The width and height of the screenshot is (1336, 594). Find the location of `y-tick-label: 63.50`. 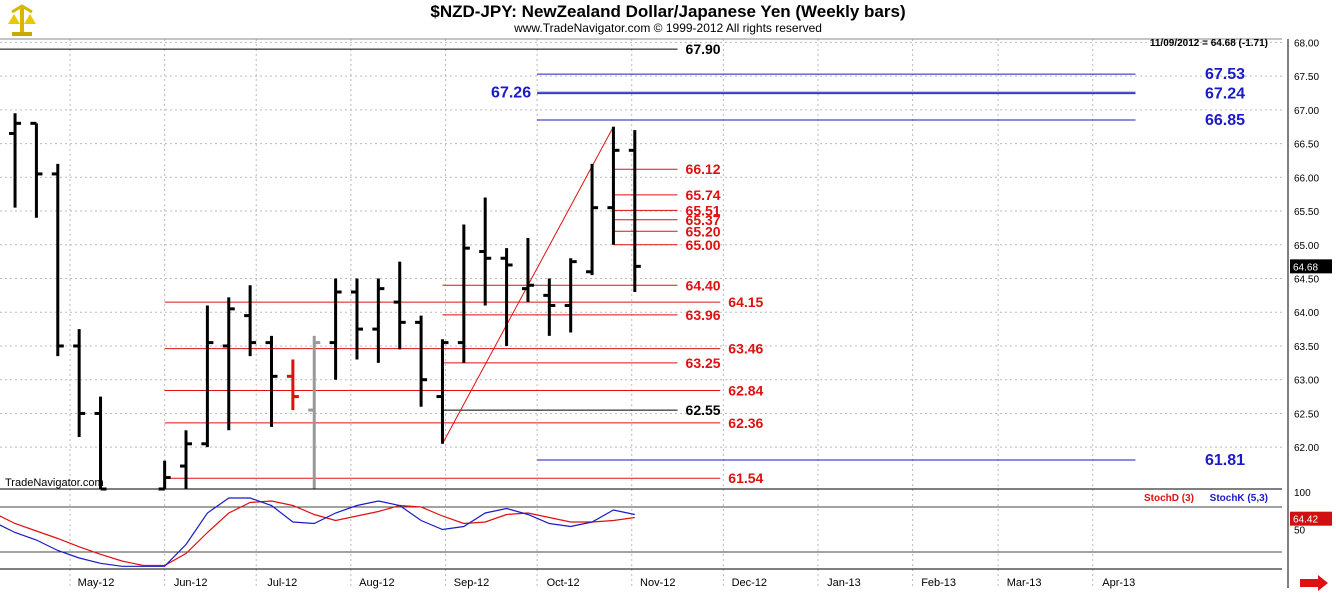

y-tick-label: 63.50 is located at coordinates (1306, 347).